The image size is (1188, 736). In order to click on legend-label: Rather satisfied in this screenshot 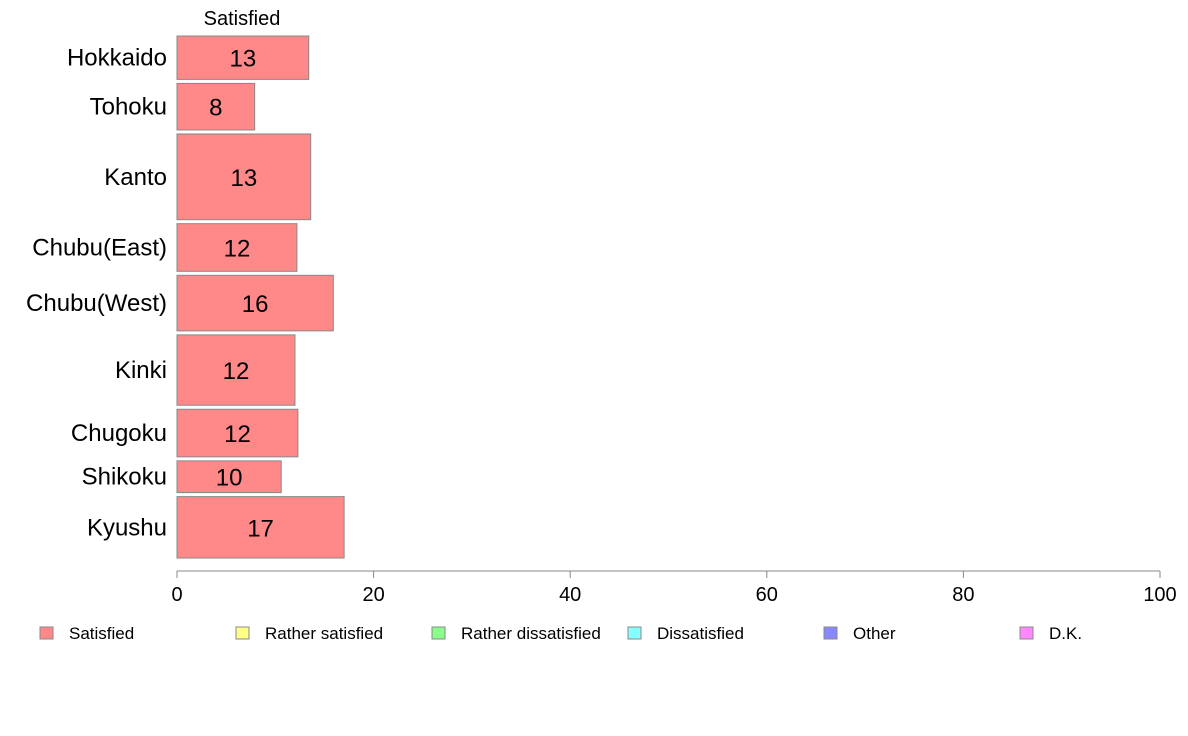, I will do `click(324, 633)`.